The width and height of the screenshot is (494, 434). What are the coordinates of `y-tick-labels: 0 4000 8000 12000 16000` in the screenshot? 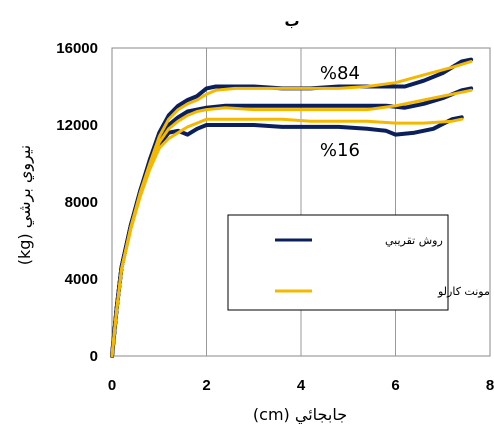 It's located at (77, 202).